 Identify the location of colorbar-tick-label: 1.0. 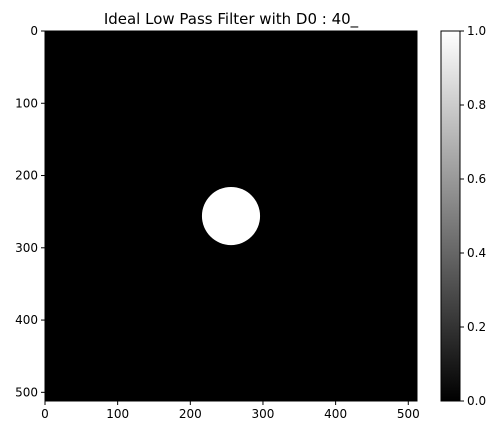
(476, 31).